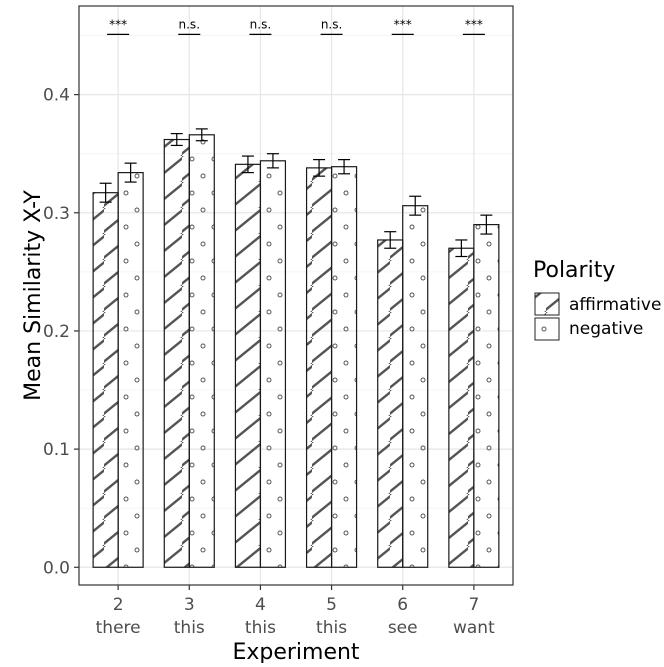 The width and height of the screenshot is (664, 667). I want to click on legend-key-affirmative, so click(547, 304).